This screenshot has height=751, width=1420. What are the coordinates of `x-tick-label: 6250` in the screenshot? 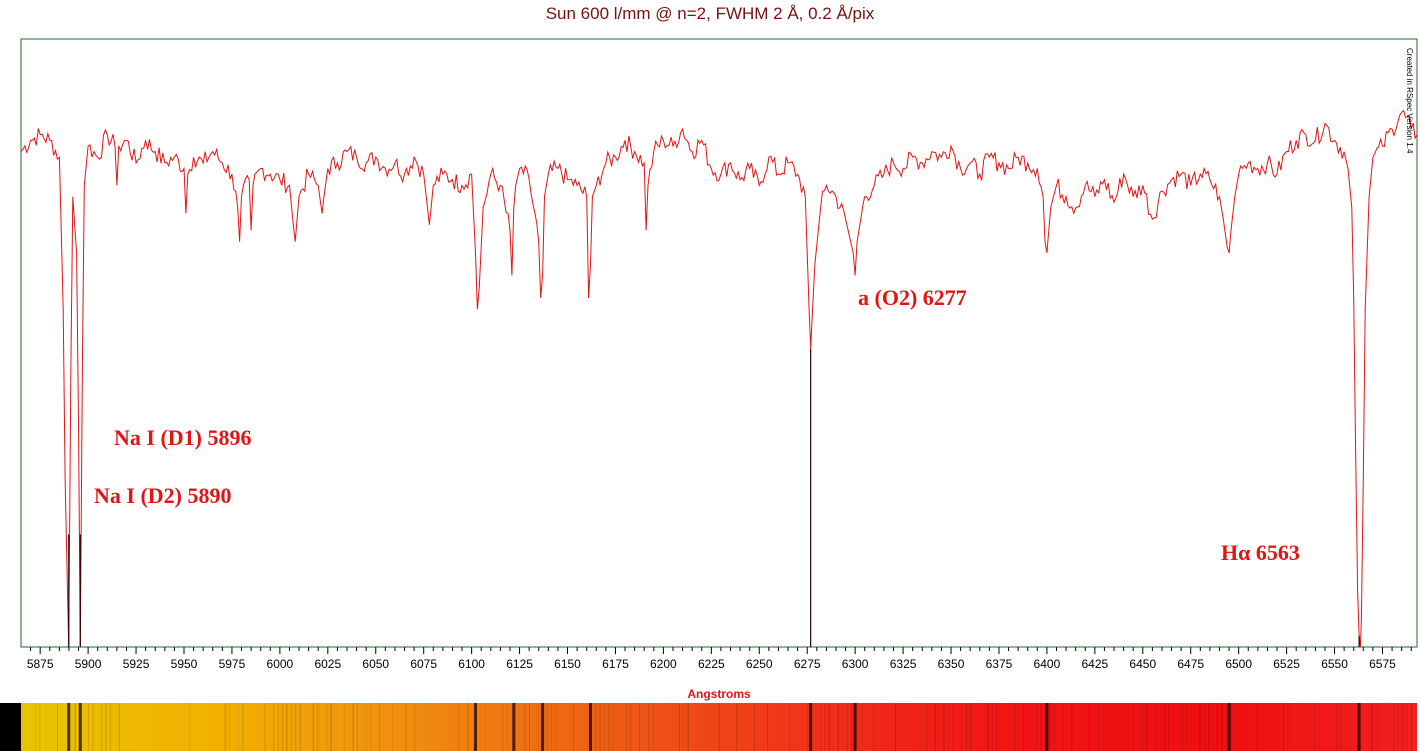 It's located at (759, 664).